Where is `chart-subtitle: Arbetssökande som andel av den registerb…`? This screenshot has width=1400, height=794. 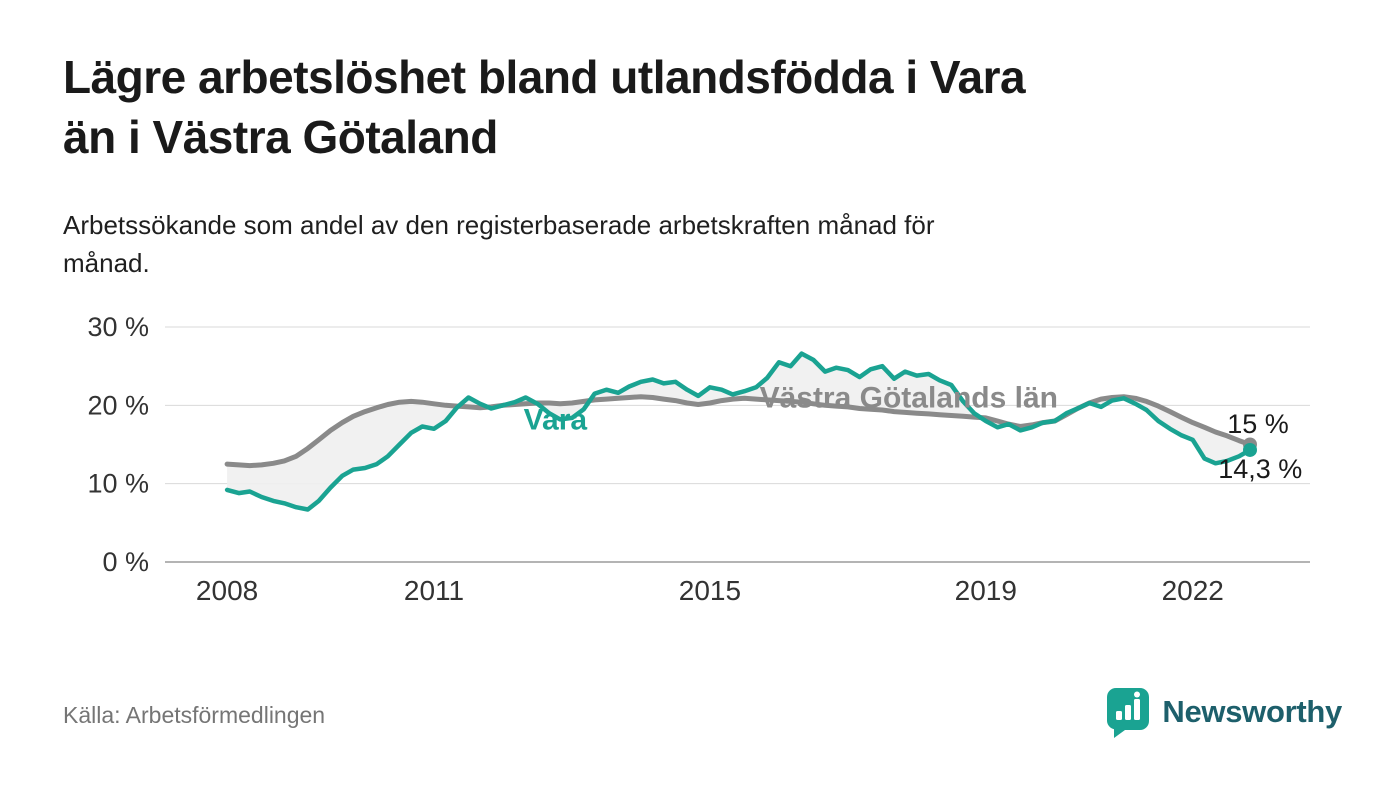 chart-subtitle: Arbetssökande som andel av den registerb… is located at coordinates (499, 244).